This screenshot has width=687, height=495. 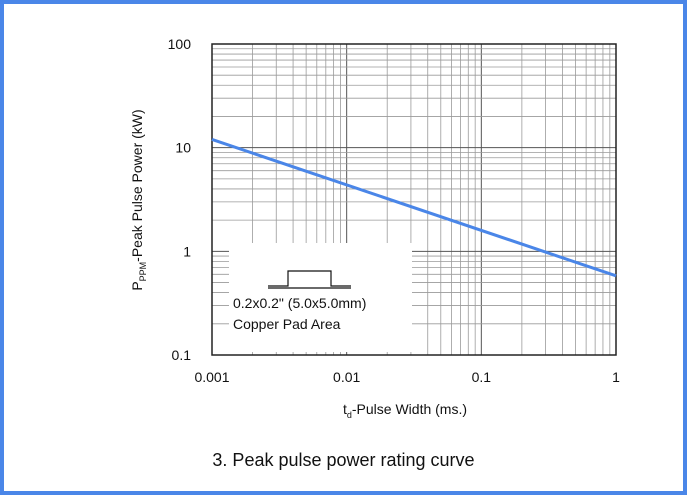 What do you see at coordinates (482, 377) in the screenshot?
I see `x-tick-label: 0.1` at bounding box center [482, 377].